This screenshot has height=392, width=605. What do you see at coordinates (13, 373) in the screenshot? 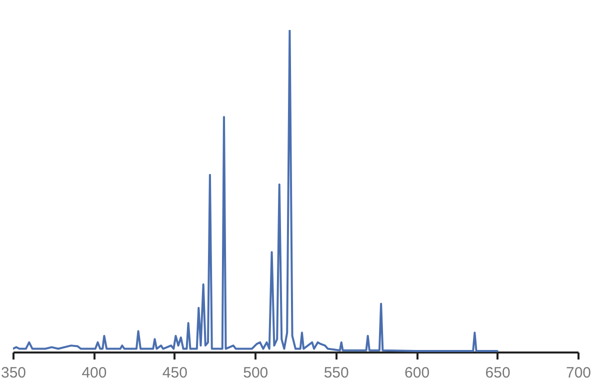
I see `x-tick-label: 350` at bounding box center [13, 373].